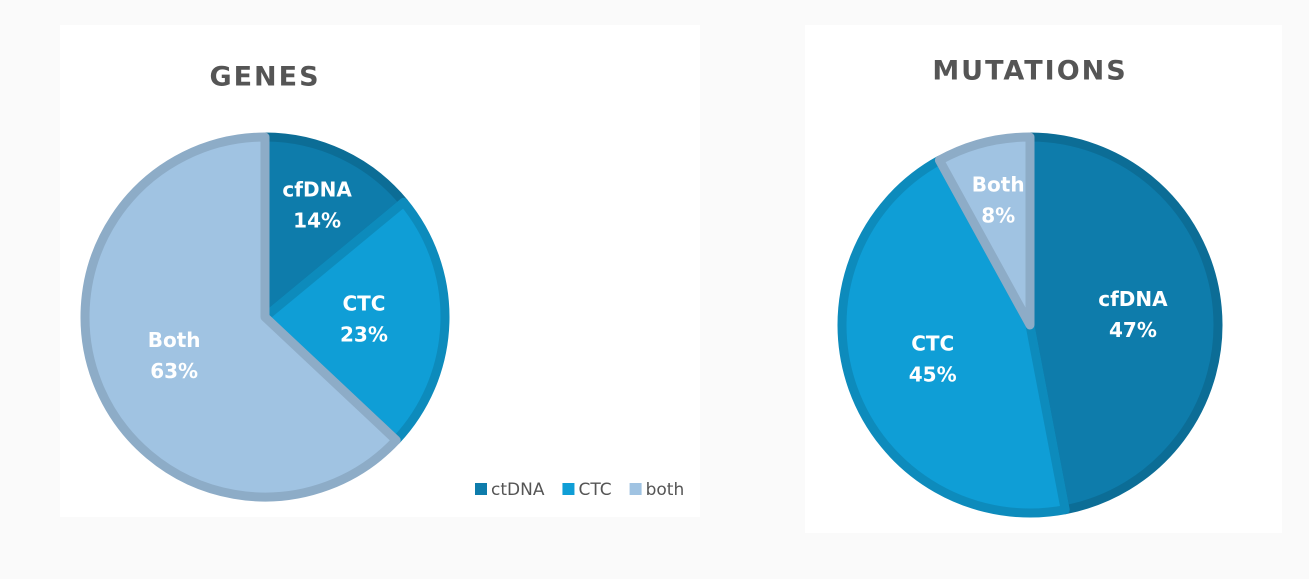 The image size is (1309, 579). What do you see at coordinates (174, 371) in the screenshot?
I see `value-label: 63%` at bounding box center [174, 371].